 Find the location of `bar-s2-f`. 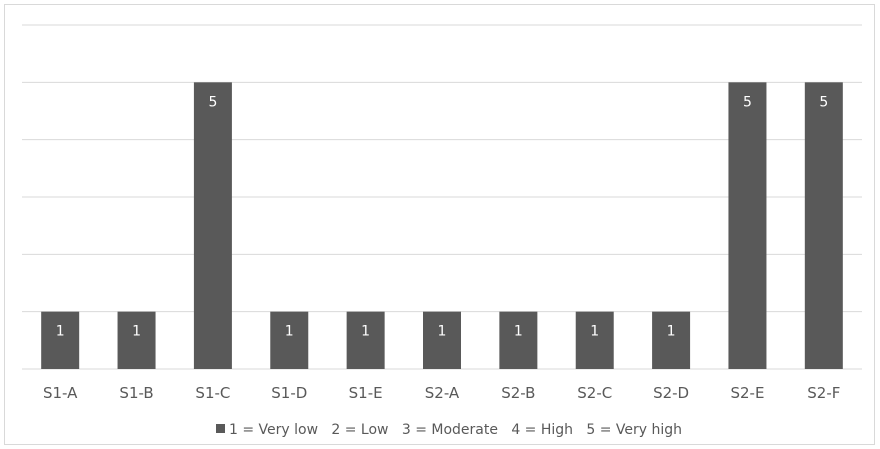

bar-s2-f is located at coordinates (823, 225).